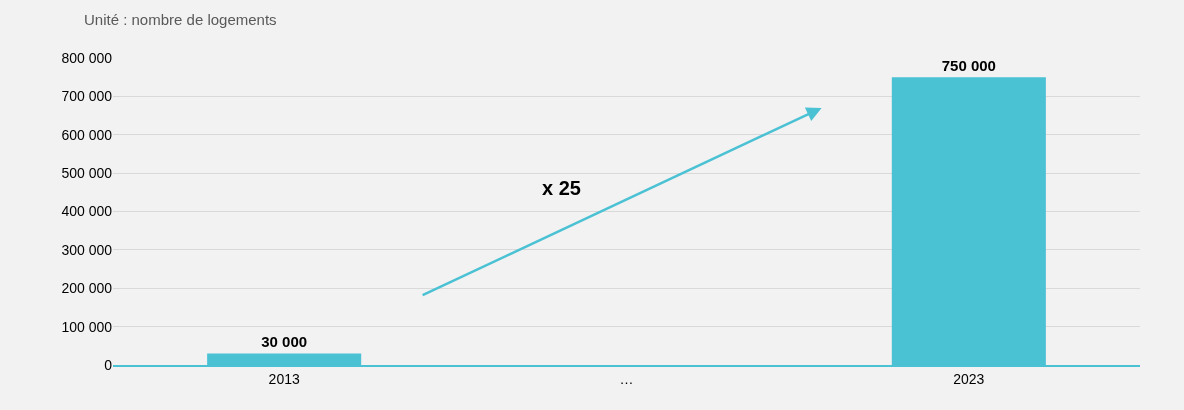  Describe the element at coordinates (87, 326) in the screenshot. I see `y-tick-label: 100 000` at that location.